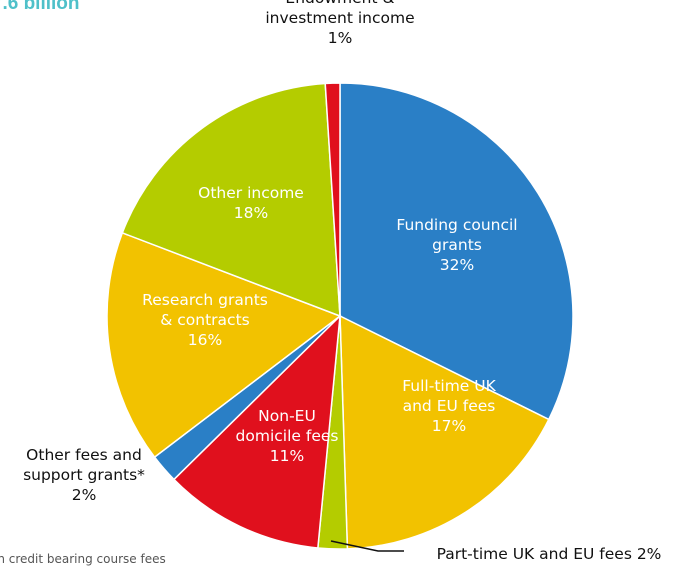 Image resolution: width=690 pixels, height=568 pixels. Describe the element at coordinates (367, 546) in the screenshot. I see `leader-line` at that location.